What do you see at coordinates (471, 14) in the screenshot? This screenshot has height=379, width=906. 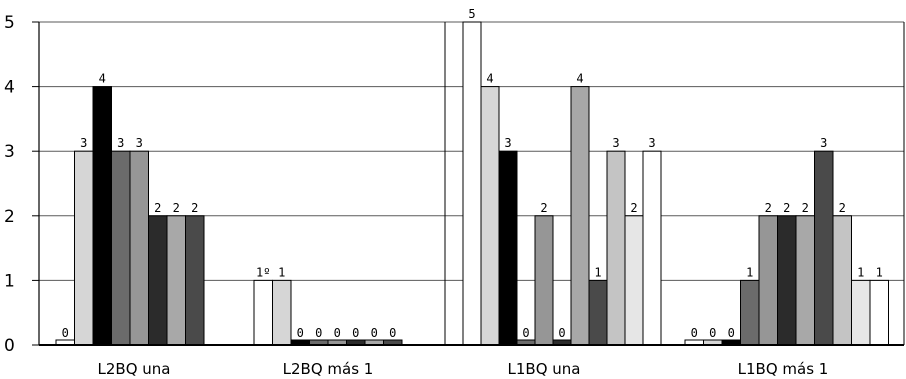 I see `data-label: 5` at bounding box center [471, 14].